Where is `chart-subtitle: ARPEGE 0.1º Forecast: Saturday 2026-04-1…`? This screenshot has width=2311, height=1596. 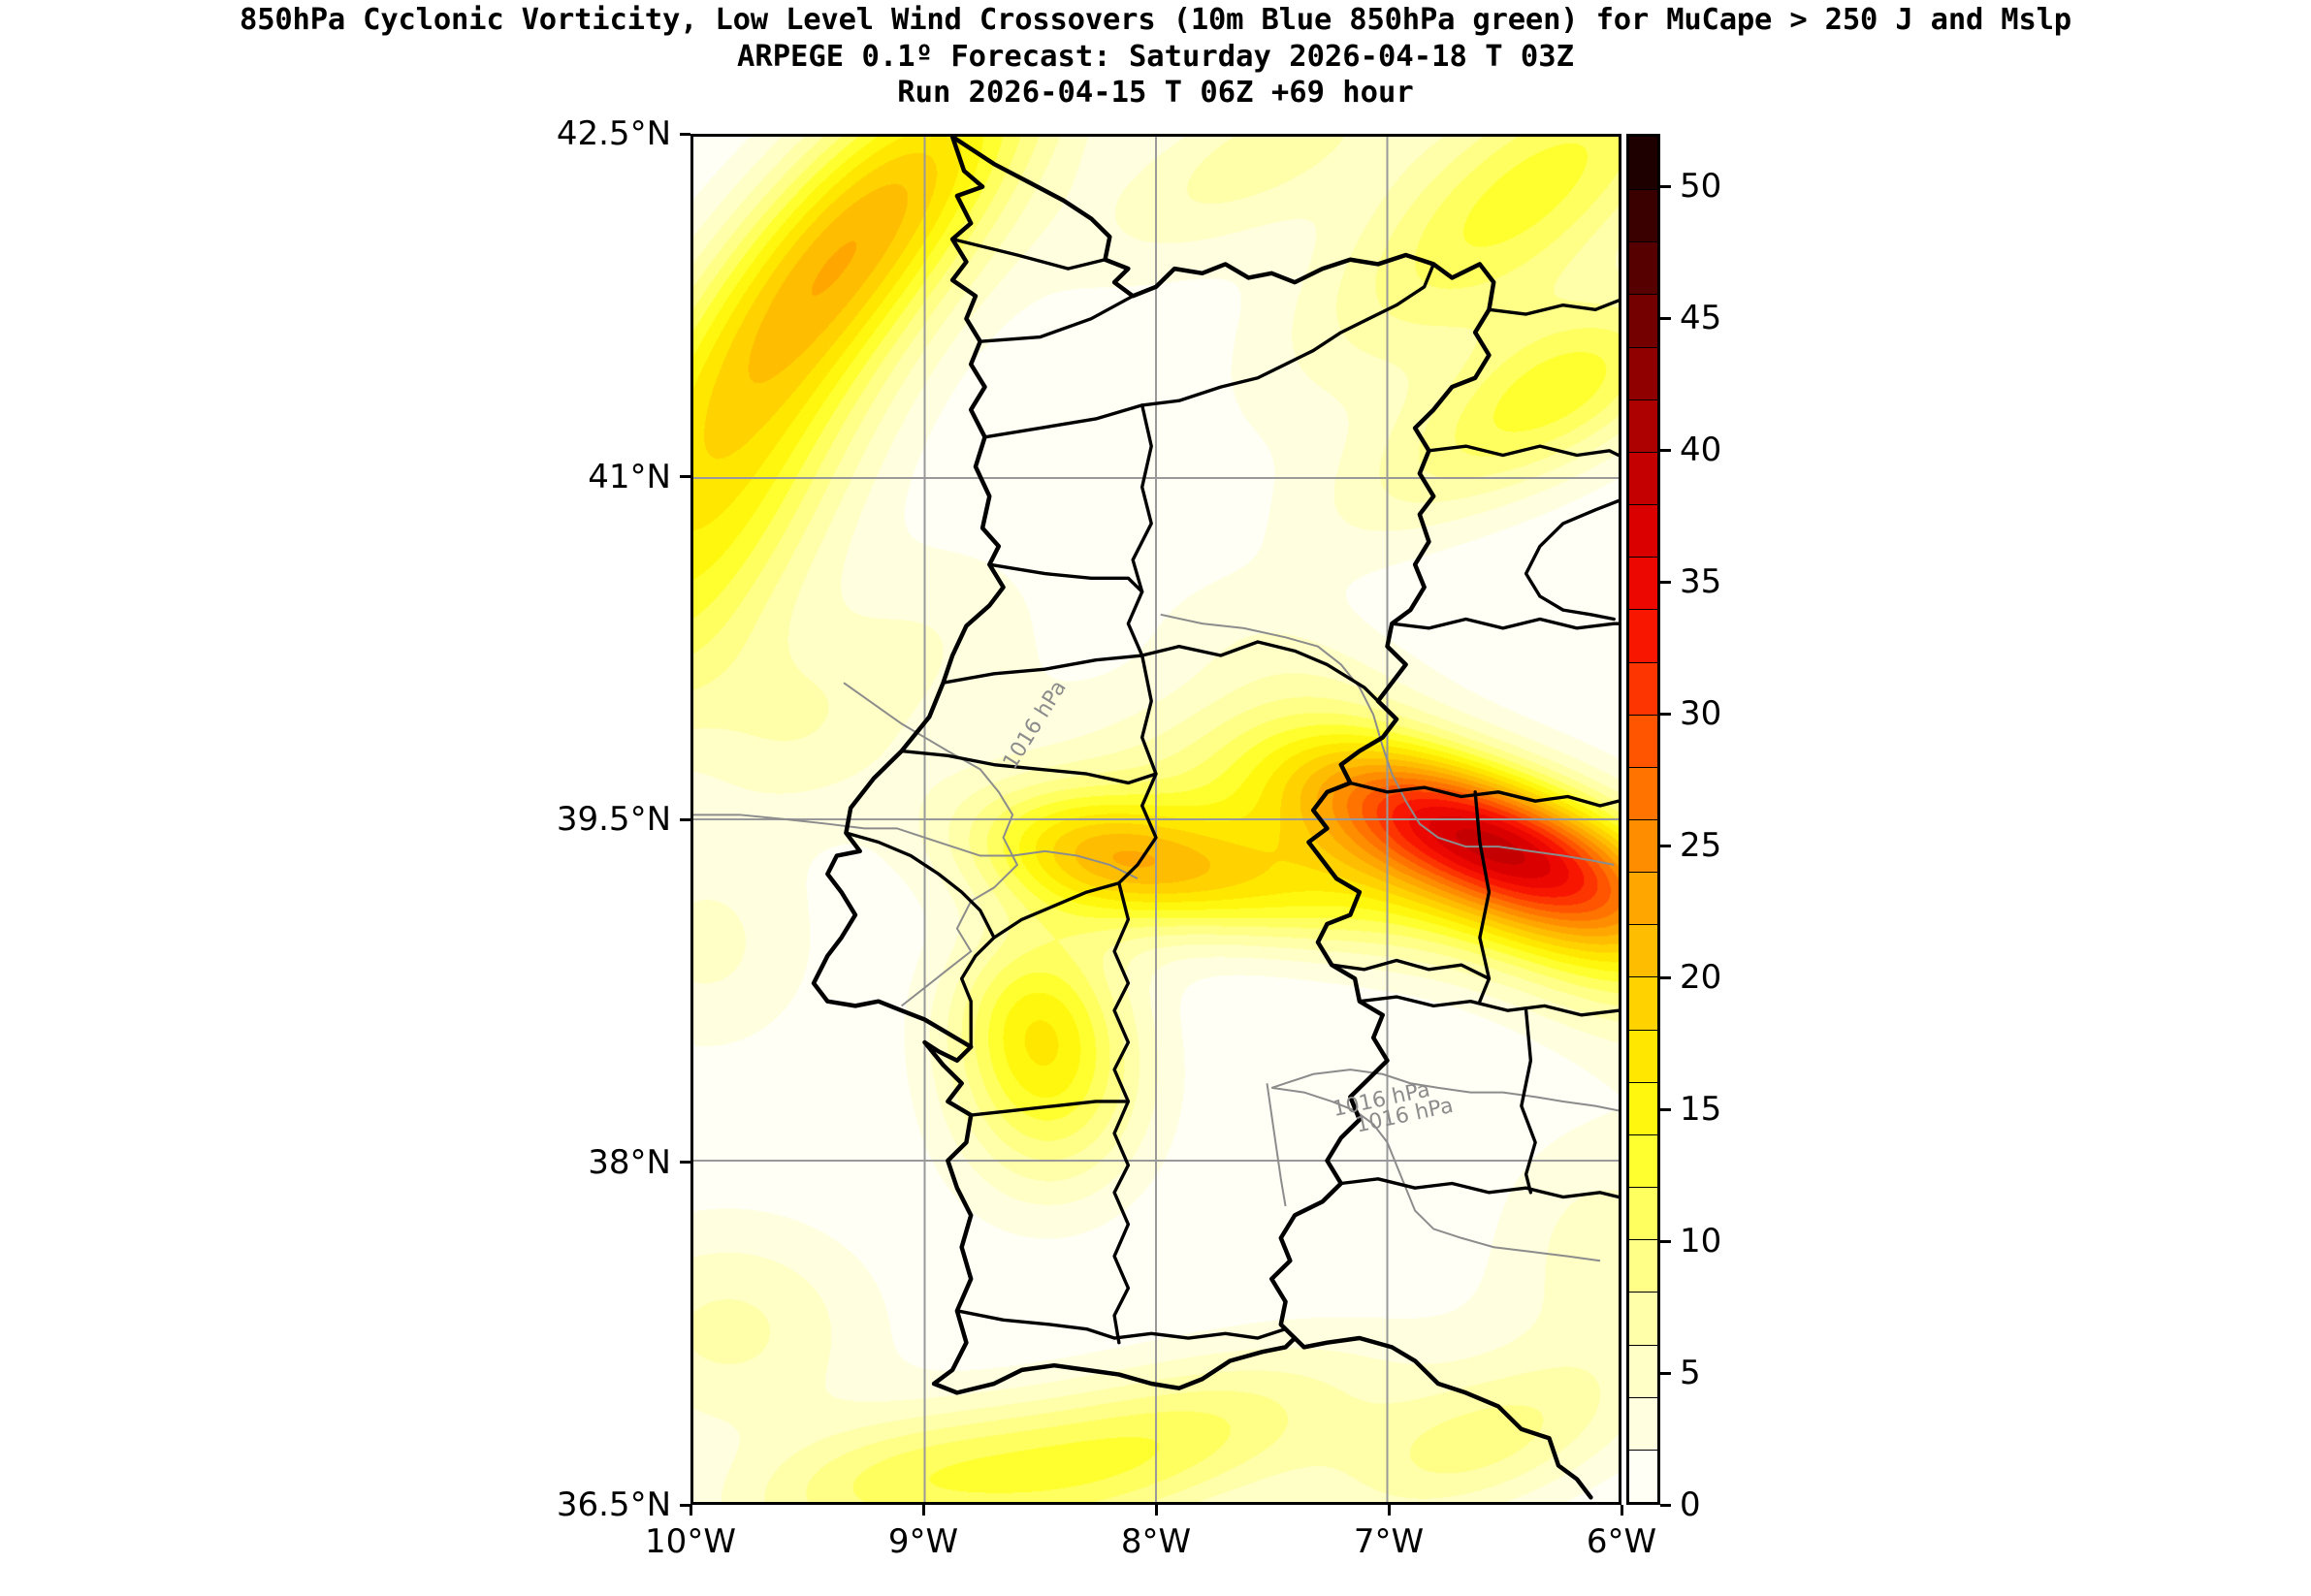 chart-subtitle: ARPEGE 0.1º Forecast: Saturday 2026-04-1… is located at coordinates (1155, 56).